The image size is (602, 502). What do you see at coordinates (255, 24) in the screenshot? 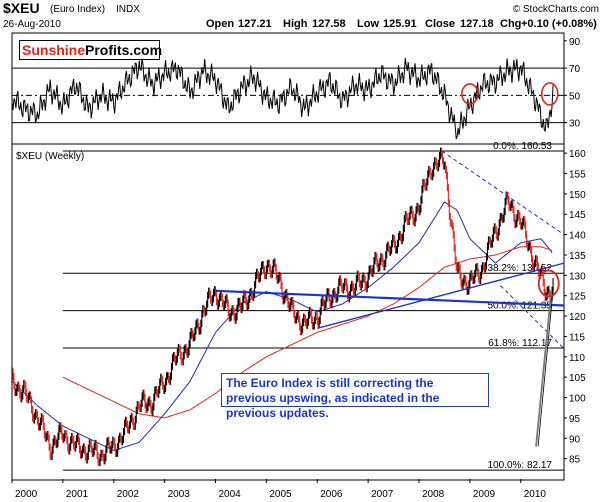
I see `open-value: 127.21` at bounding box center [255, 24].